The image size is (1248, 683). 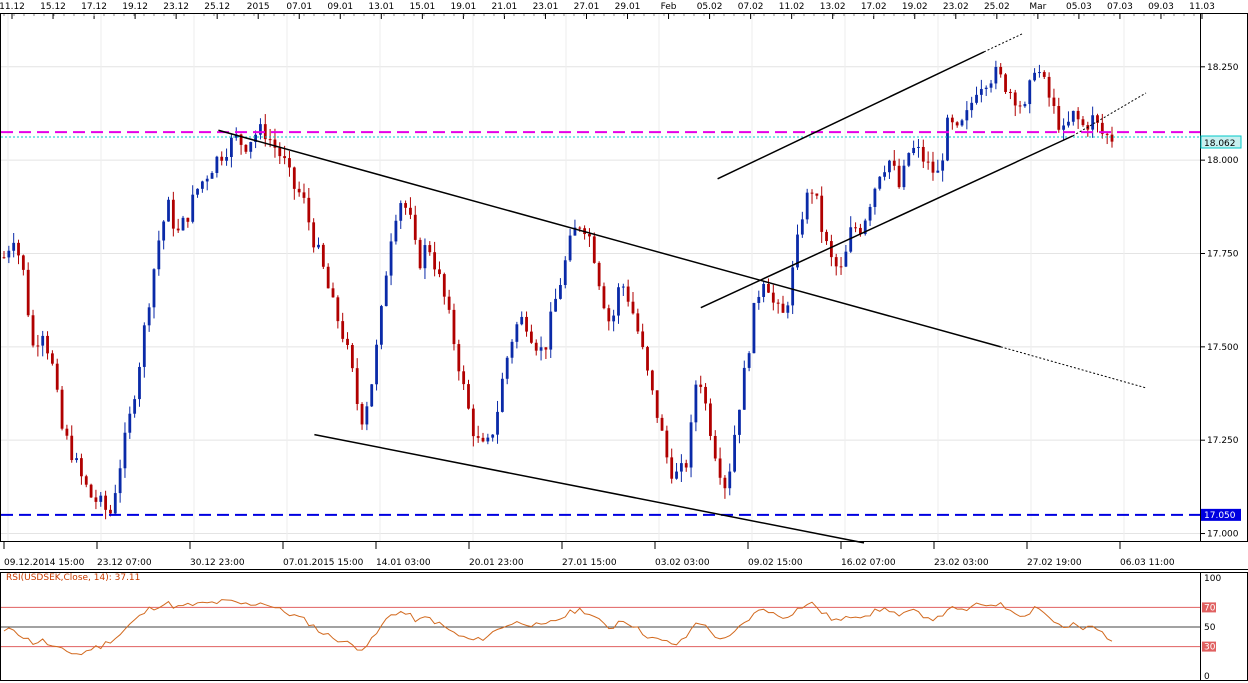 I want to click on top-date-label: 07.02, so click(x=751, y=7).